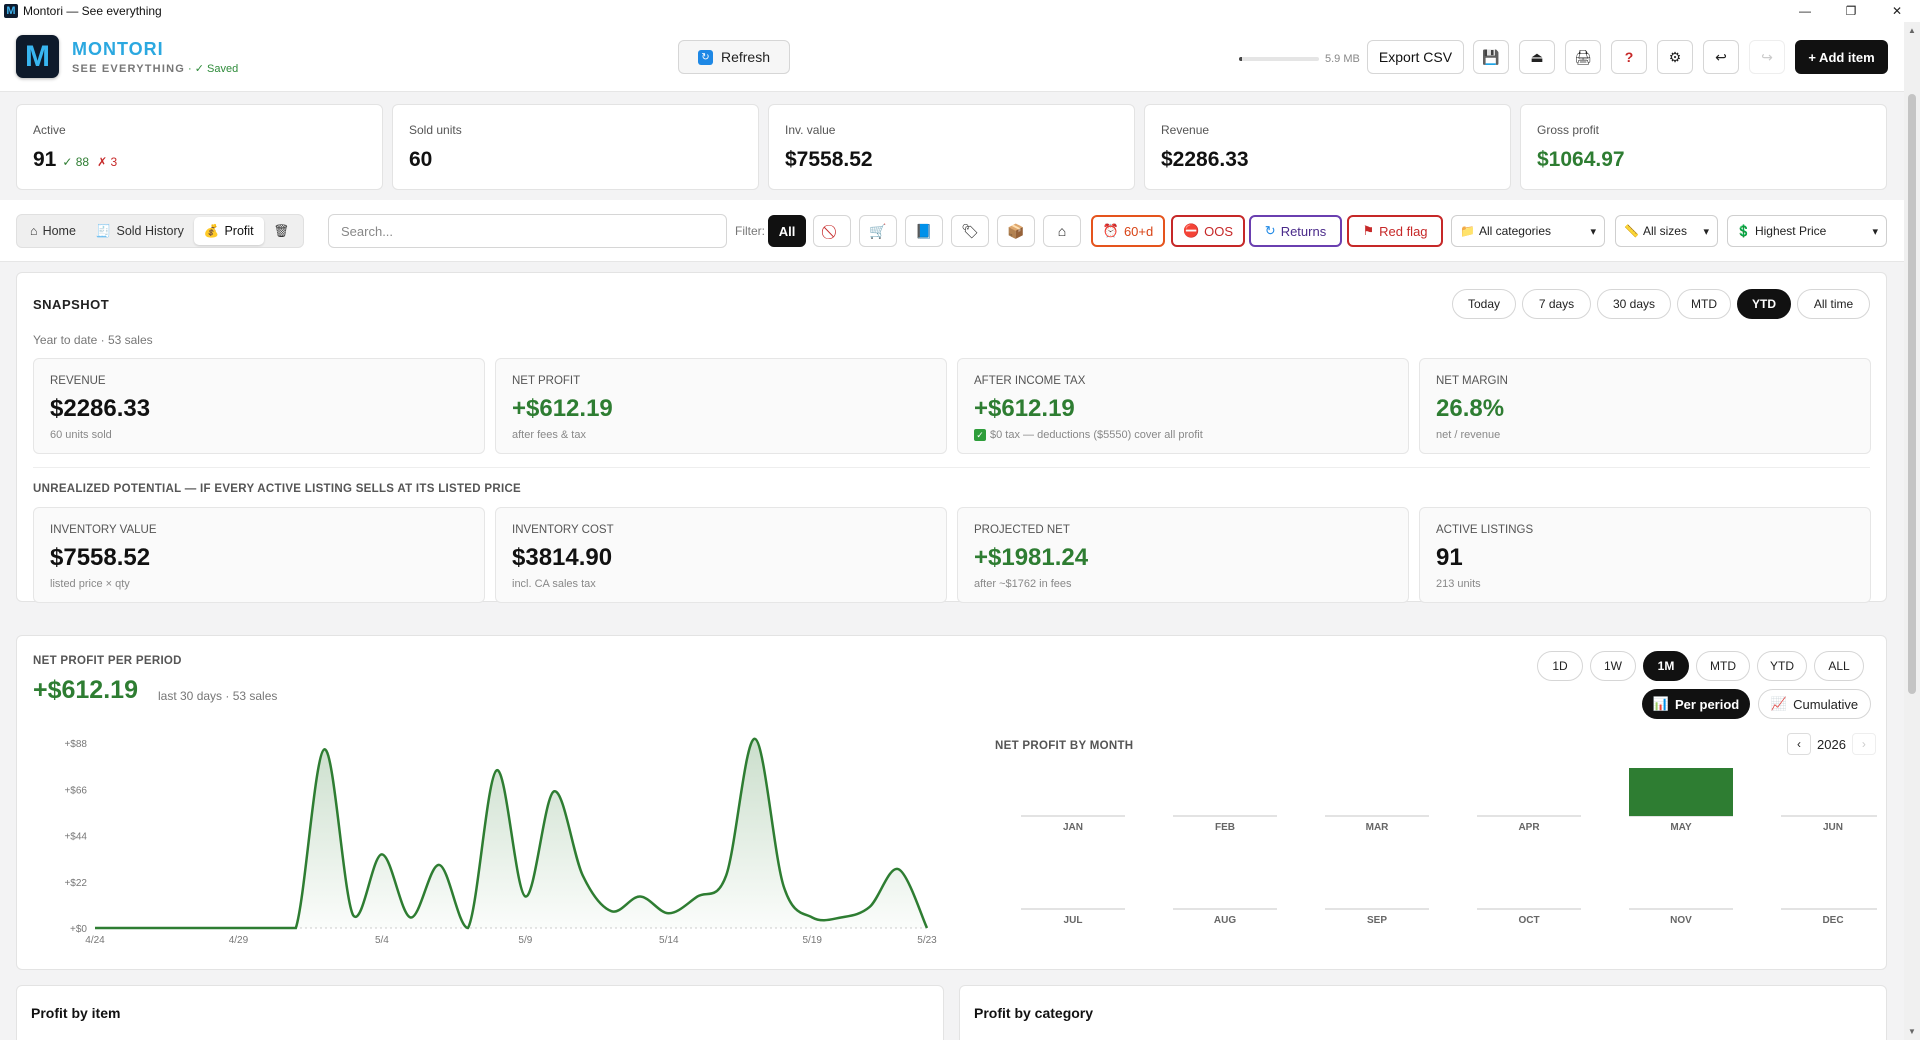 Image resolution: width=1920 pixels, height=1040 pixels. I want to click on tab-trash: 🗑, so click(282, 231).